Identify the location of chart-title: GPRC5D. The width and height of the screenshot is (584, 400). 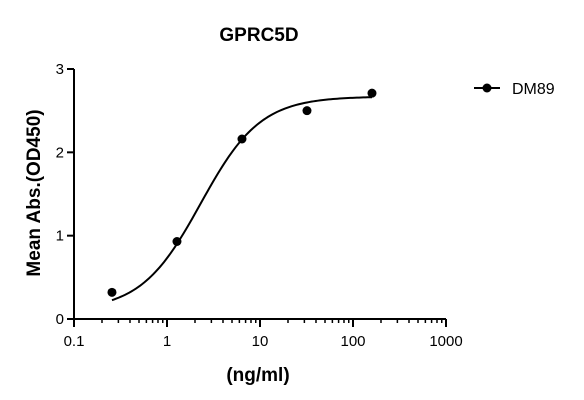
(258, 35).